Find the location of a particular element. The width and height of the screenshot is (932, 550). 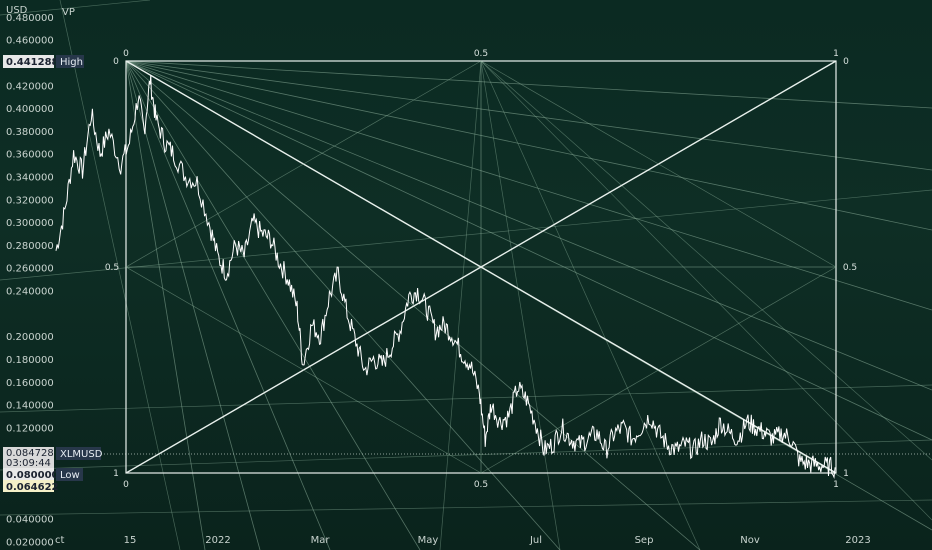

low-label-bg is located at coordinates (69, 474).